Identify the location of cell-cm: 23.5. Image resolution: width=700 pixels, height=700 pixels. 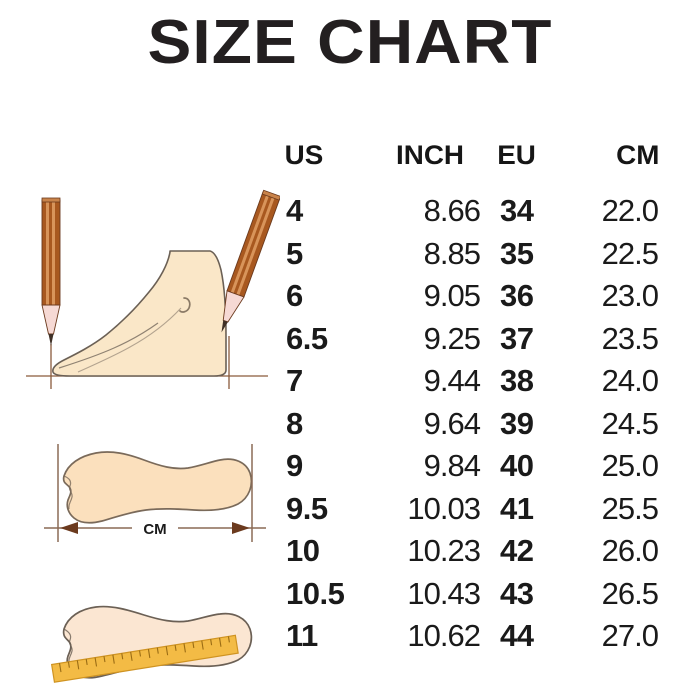
(630, 338).